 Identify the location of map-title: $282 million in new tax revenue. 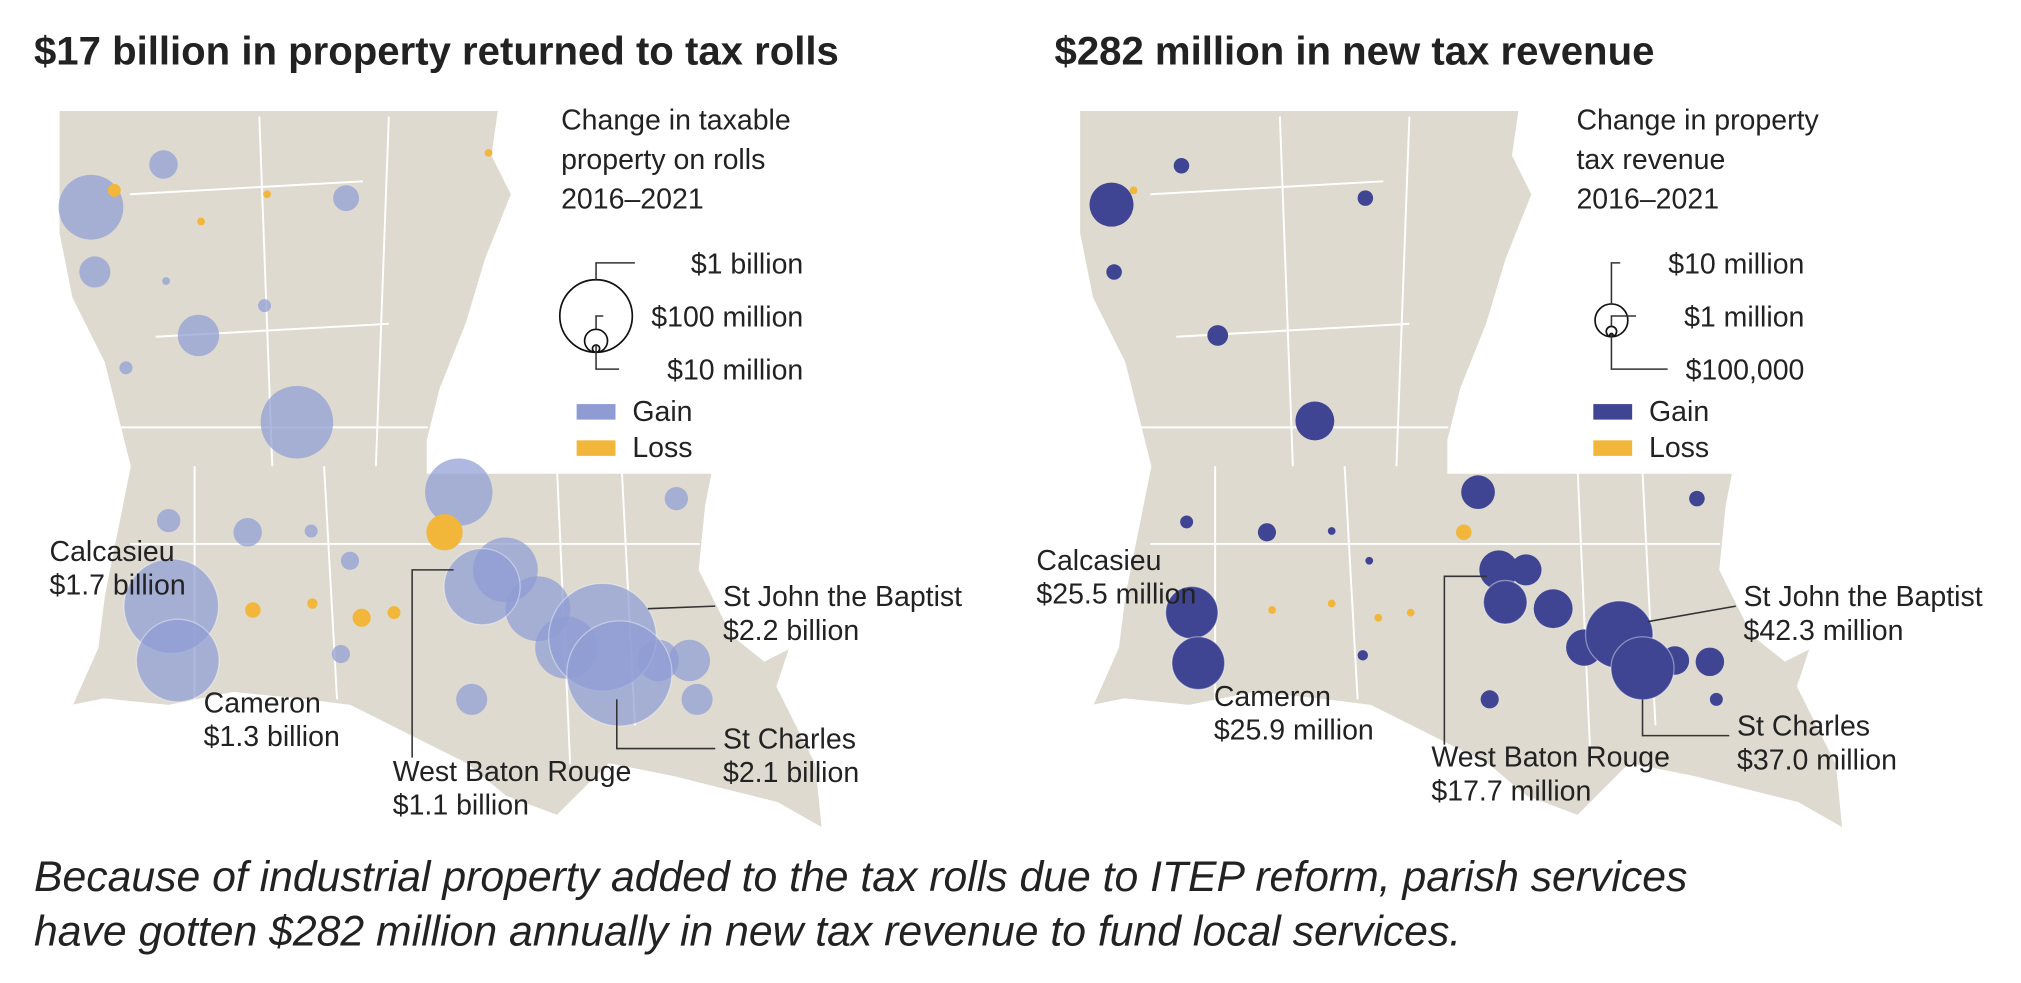
(1355, 51).